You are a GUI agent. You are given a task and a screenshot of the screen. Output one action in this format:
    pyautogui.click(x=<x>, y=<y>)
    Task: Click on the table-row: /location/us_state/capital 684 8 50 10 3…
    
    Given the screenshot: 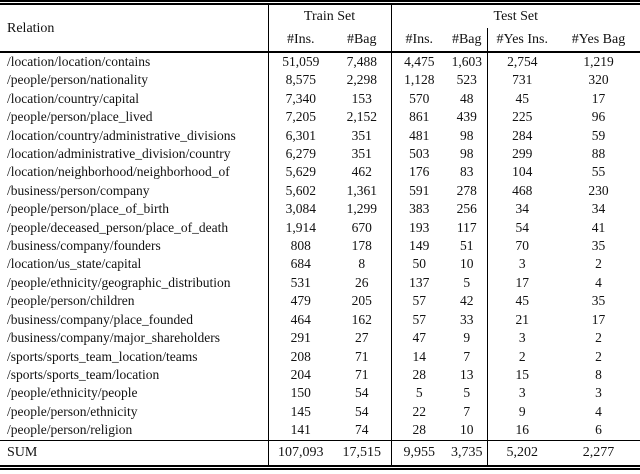 What is the action you would take?
    pyautogui.click(x=320, y=264)
    